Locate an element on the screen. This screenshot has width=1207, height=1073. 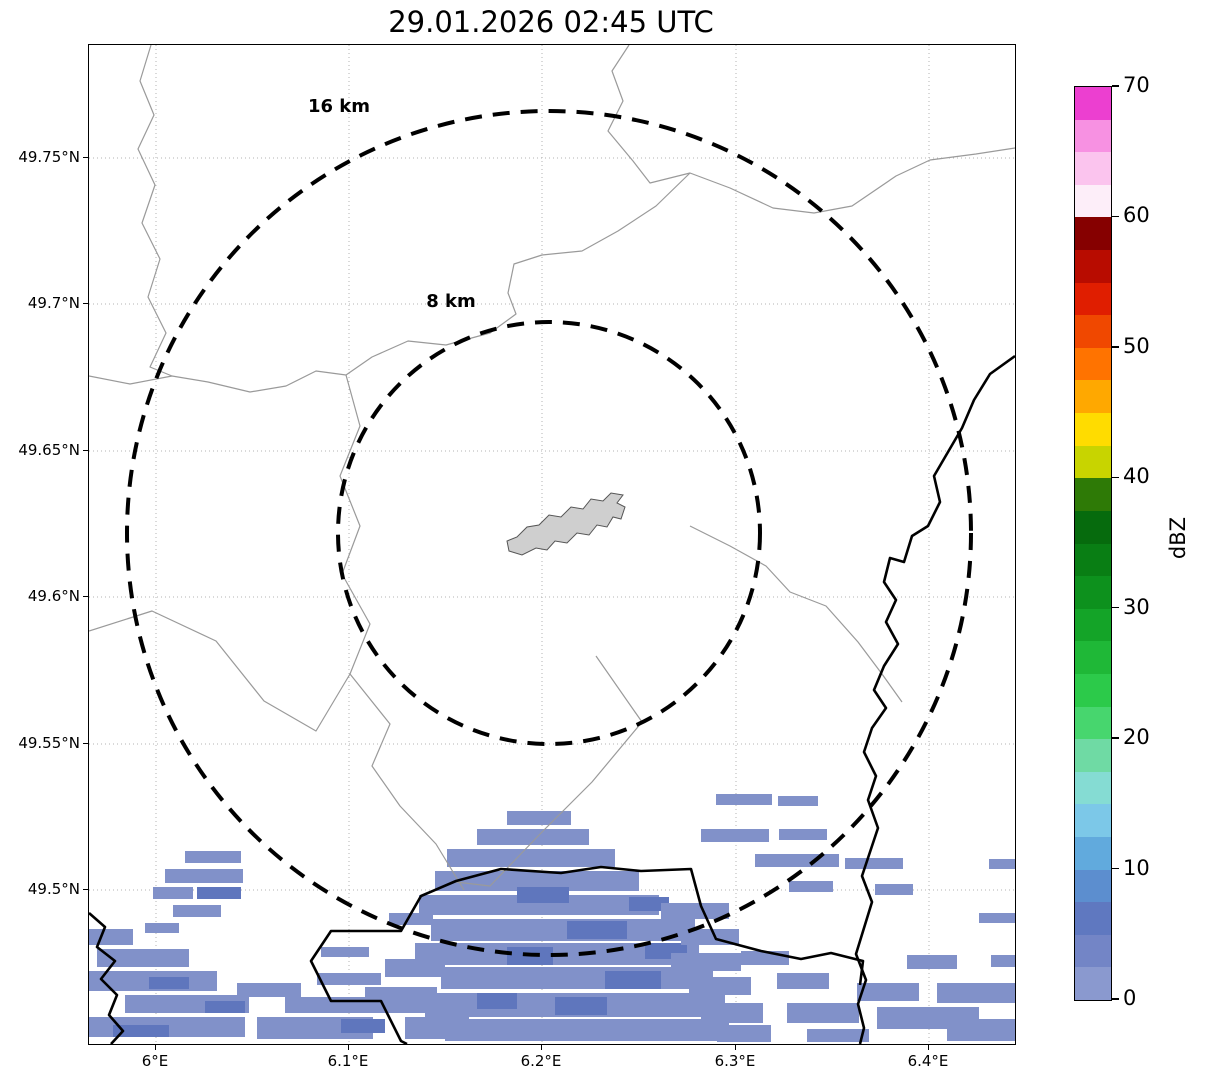
range-ring-8km is located at coordinates (549, 533).